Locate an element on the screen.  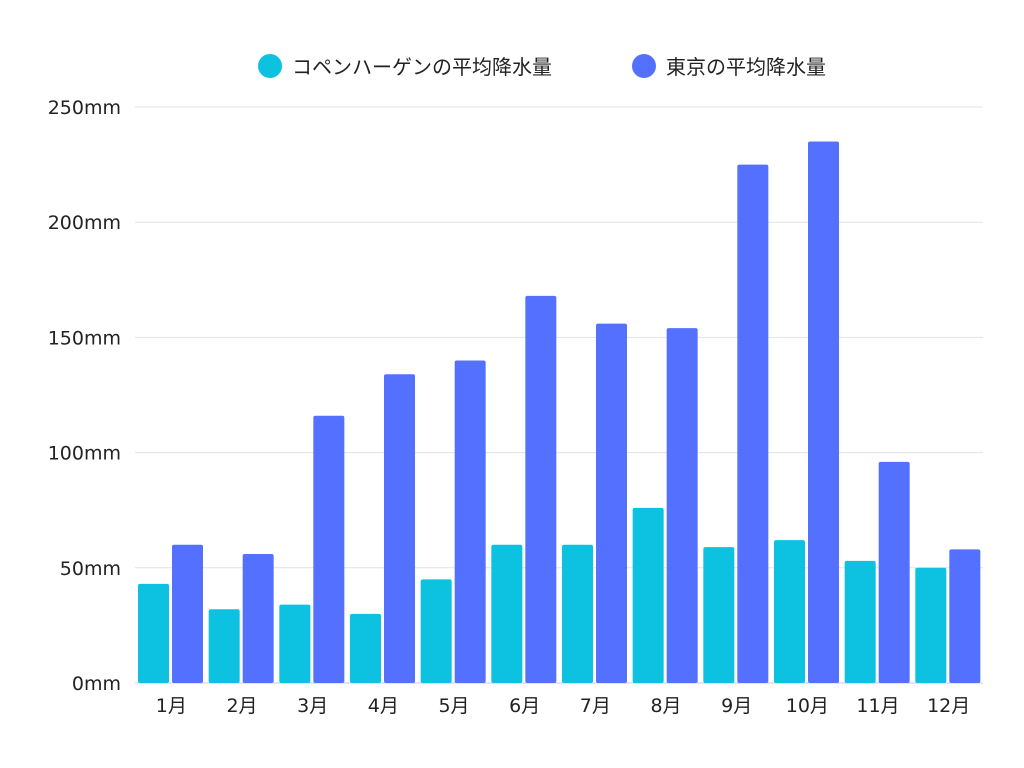
x-tick-label: 11月 is located at coordinates (877, 706).